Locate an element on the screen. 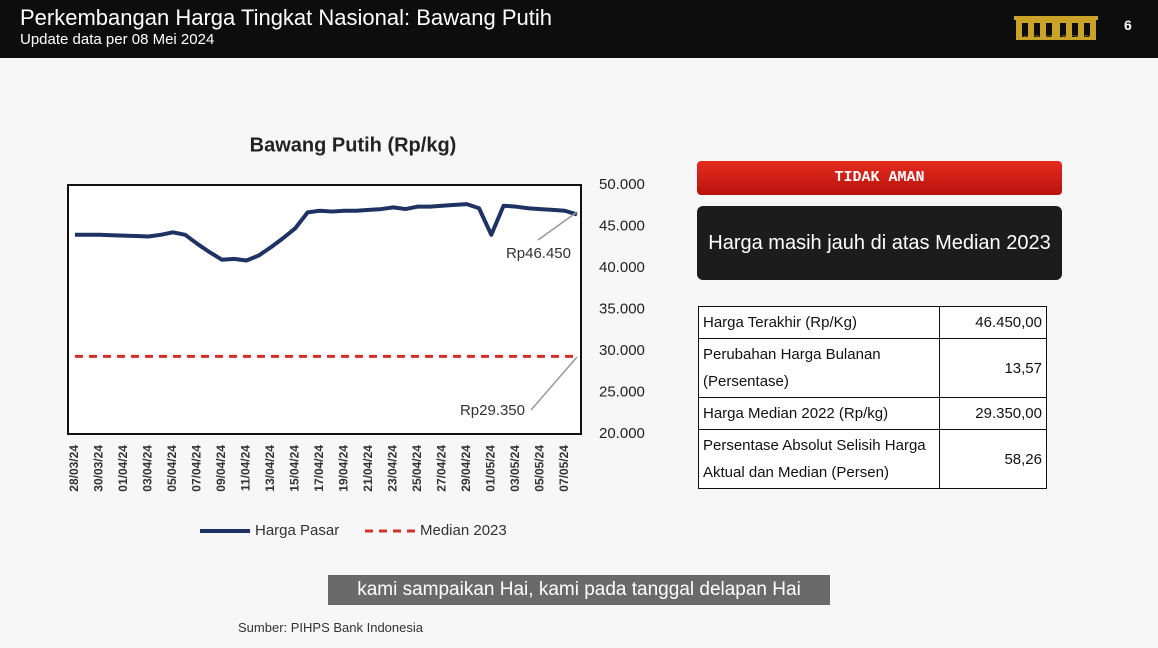  status-badge: TIDAK AMAN is located at coordinates (879, 178).